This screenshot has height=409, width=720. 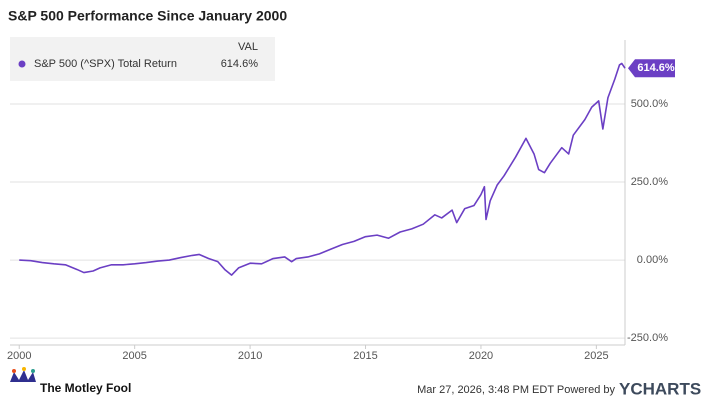 I want to click on end-value-tag, so click(x=651, y=68).